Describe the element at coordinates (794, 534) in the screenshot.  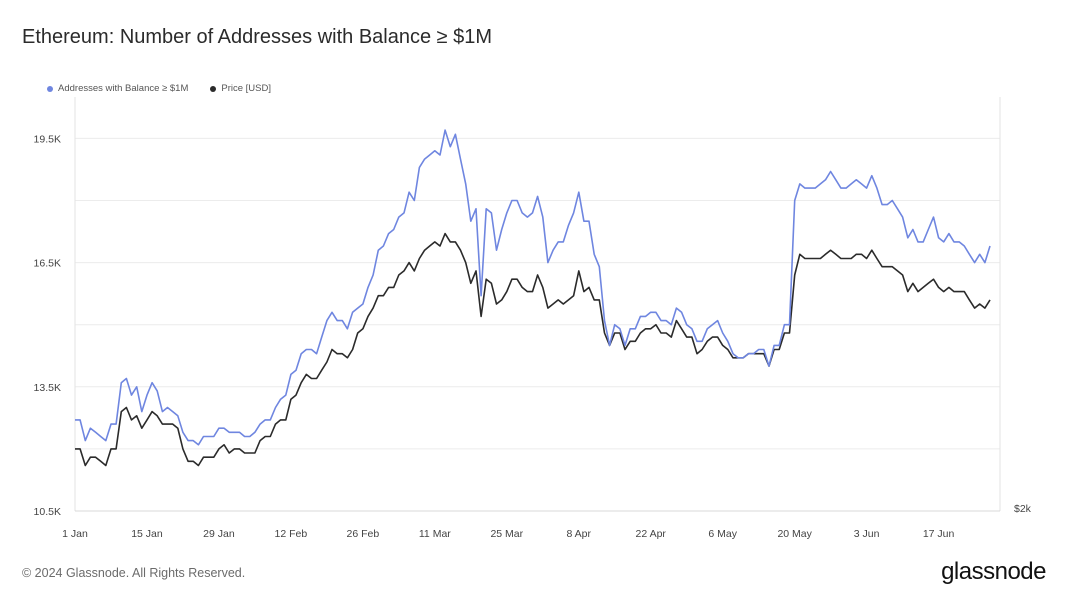
I see `x-tick-label: 20 May` at that location.